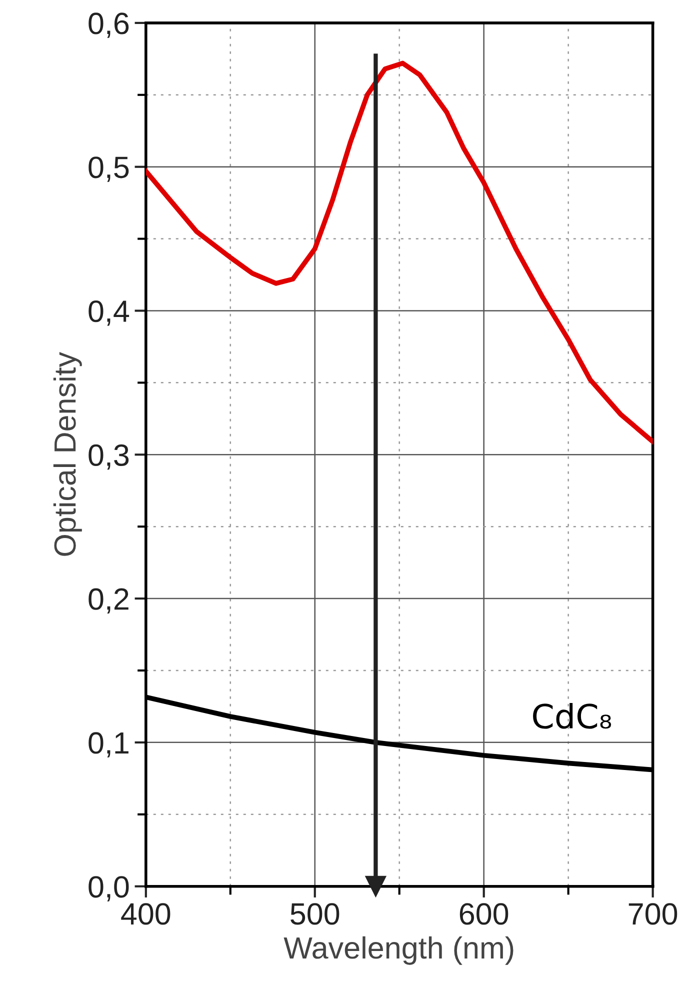 Image resolution: width=685 pixels, height=997 pixels. I want to click on y-tick-label: 0,2, so click(108, 601).